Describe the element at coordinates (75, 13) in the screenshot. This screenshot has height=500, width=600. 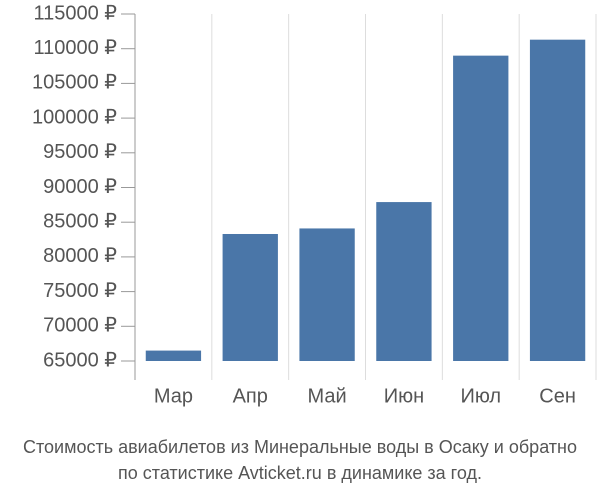
I see `y-tick-label: 115000 ₽` at that location.